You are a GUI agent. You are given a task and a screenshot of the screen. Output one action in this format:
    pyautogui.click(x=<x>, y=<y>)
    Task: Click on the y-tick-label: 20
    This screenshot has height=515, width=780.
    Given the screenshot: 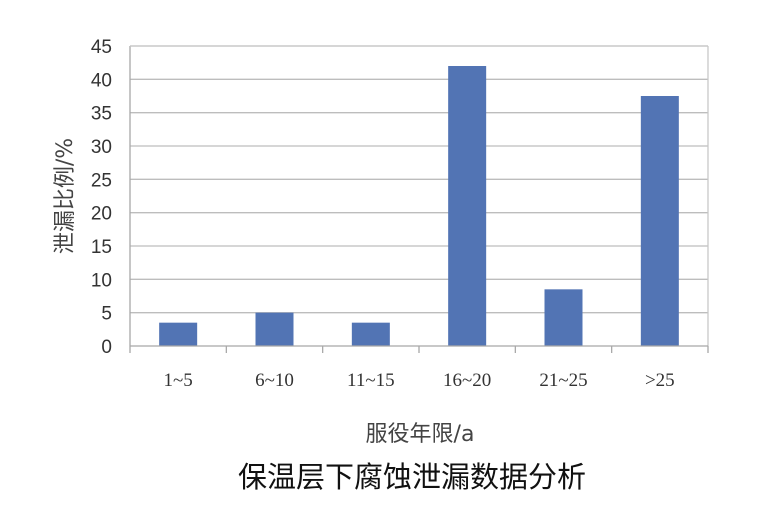 What is the action you would take?
    pyautogui.click(x=101, y=214)
    